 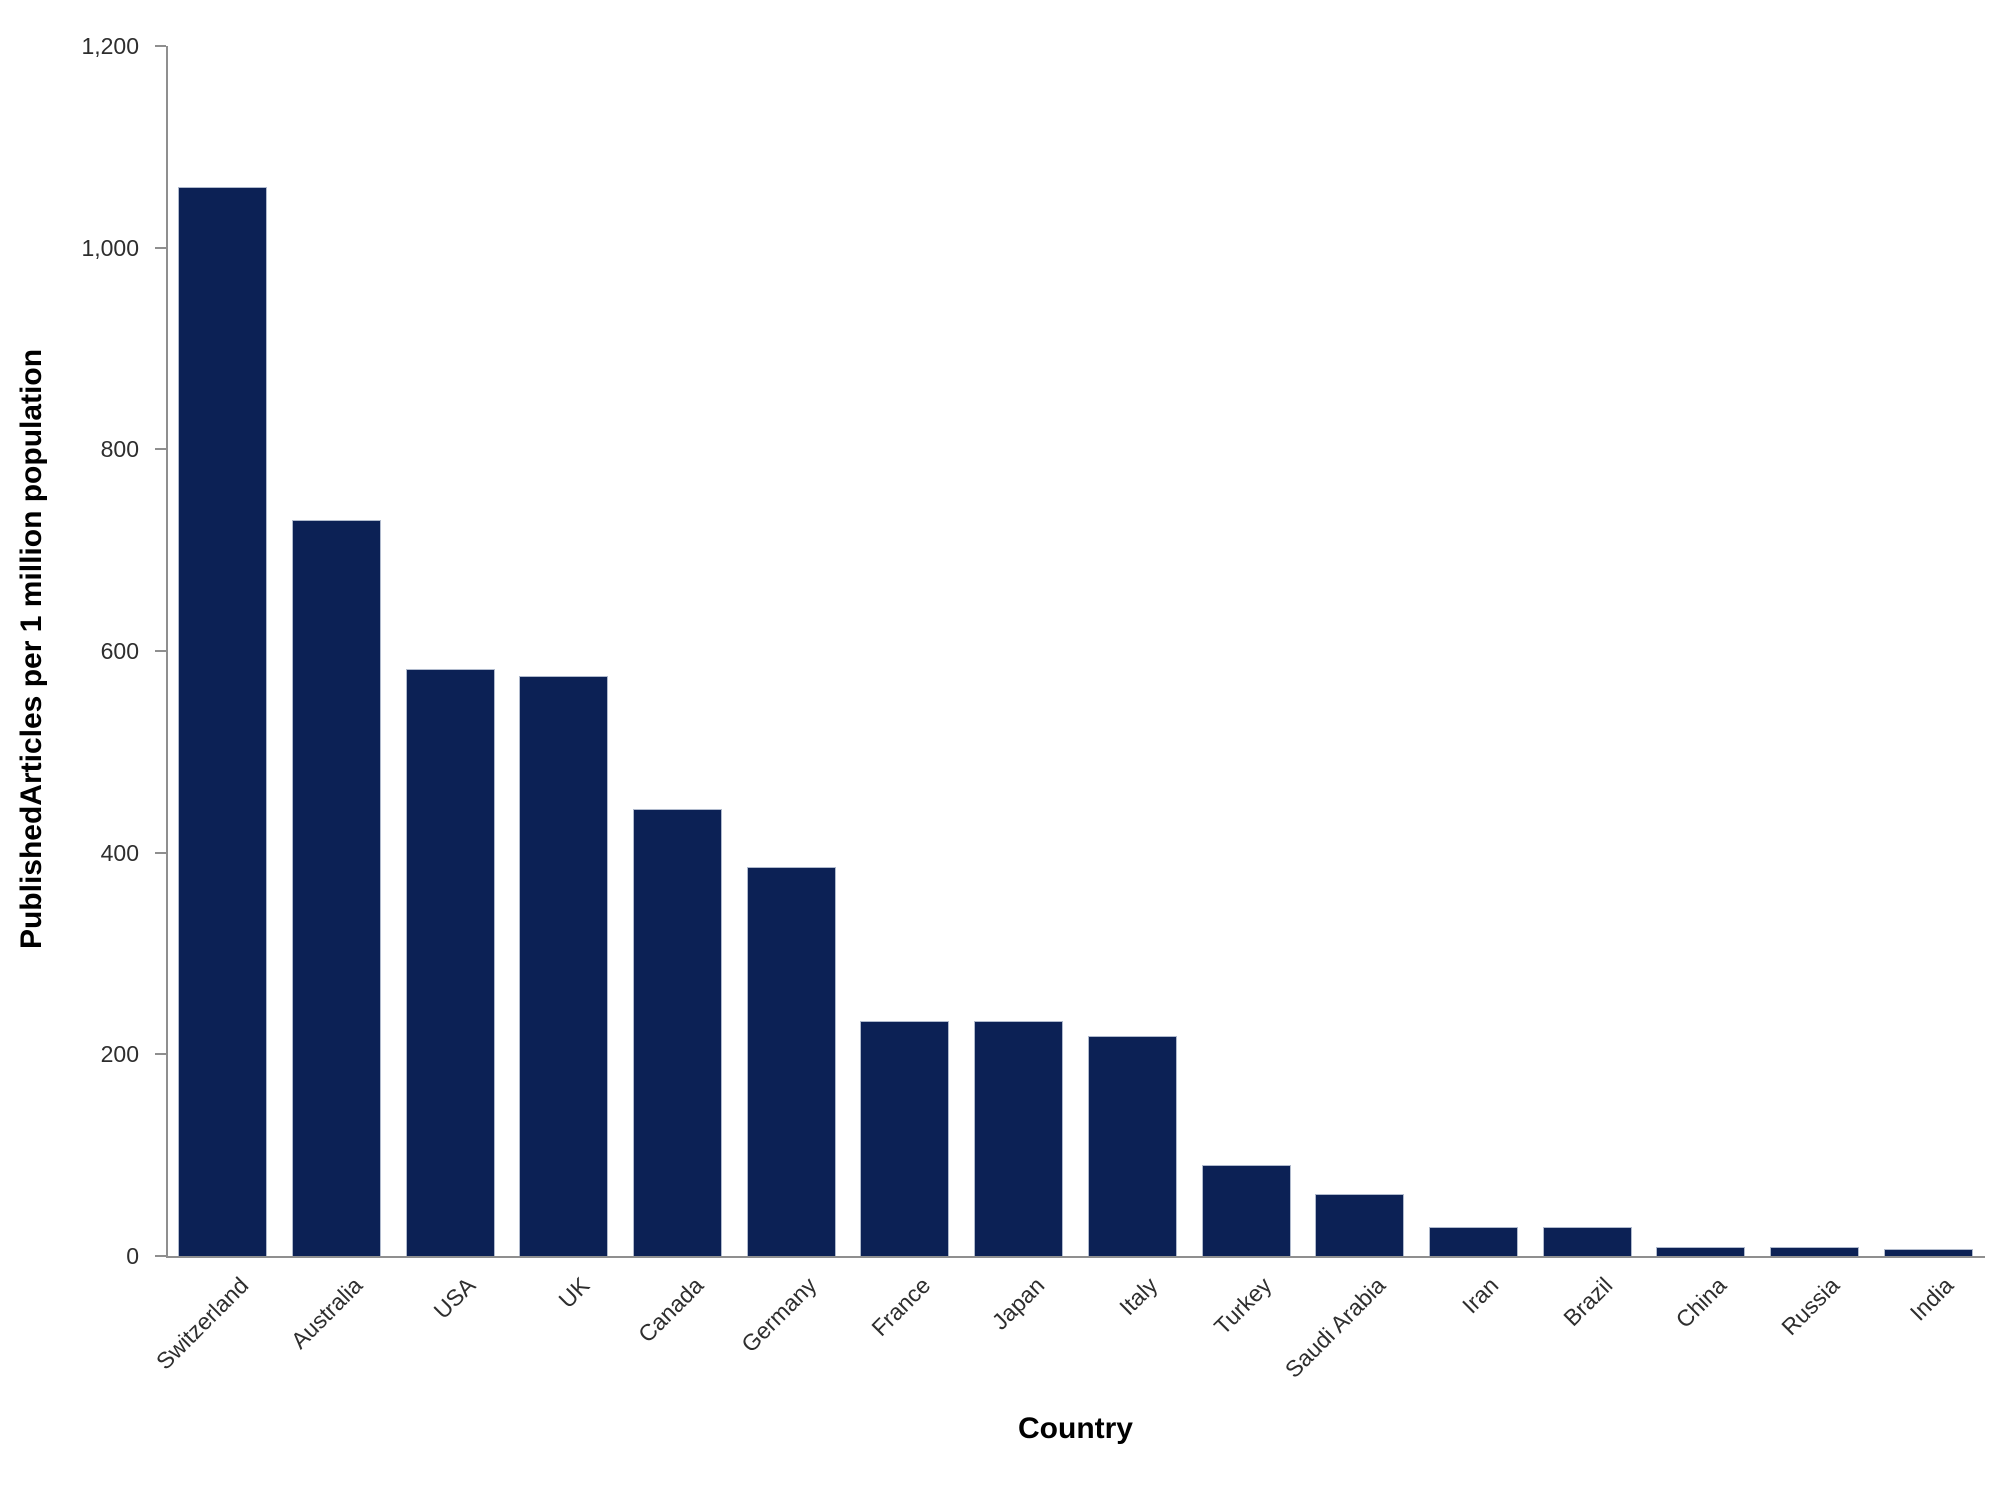 I want to click on bar-saudi-arabia, so click(x=1359, y=1225).